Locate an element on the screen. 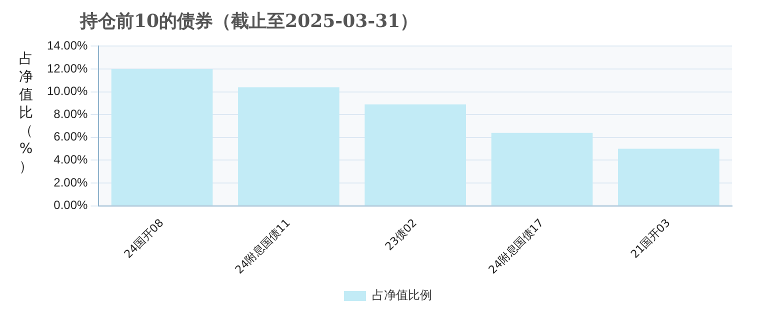  x-tick-label: 24附息国债11 is located at coordinates (262, 246).